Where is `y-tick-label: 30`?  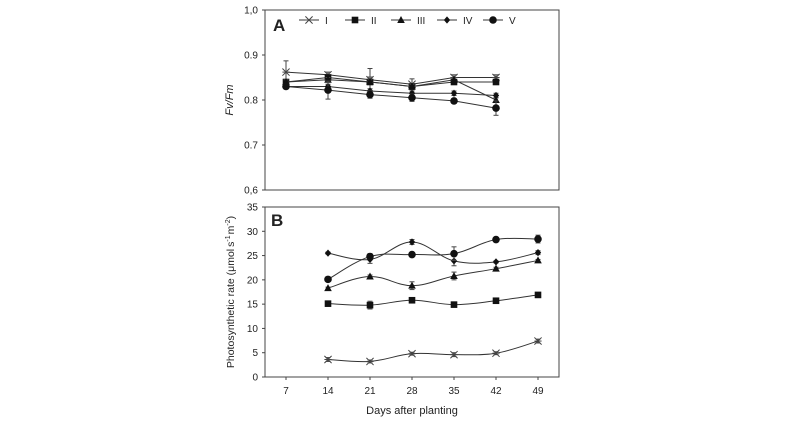 y-tick-label: 30 is located at coordinates (253, 232).